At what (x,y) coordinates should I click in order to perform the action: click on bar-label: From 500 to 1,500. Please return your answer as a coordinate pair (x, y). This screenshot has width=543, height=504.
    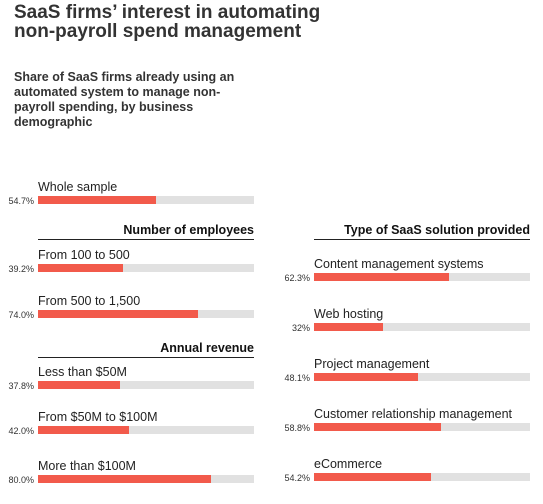
    Looking at the image, I should click on (89, 301).